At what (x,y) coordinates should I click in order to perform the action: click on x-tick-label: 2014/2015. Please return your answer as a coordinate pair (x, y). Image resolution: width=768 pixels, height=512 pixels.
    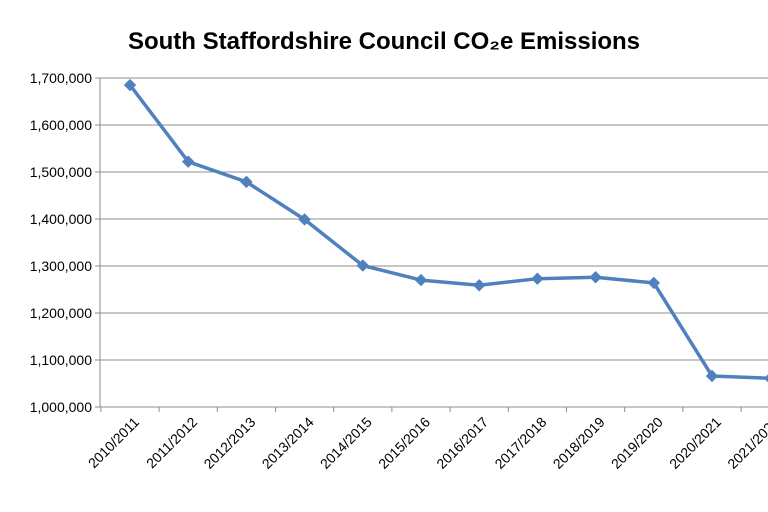
    Looking at the image, I should click on (346, 443).